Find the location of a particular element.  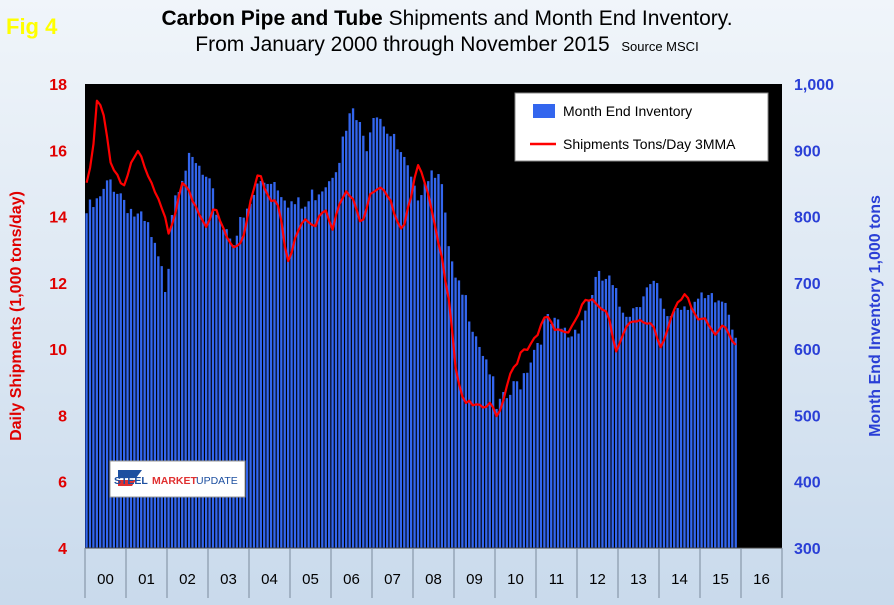

x-tick-label: 04 is located at coordinates (269, 579).